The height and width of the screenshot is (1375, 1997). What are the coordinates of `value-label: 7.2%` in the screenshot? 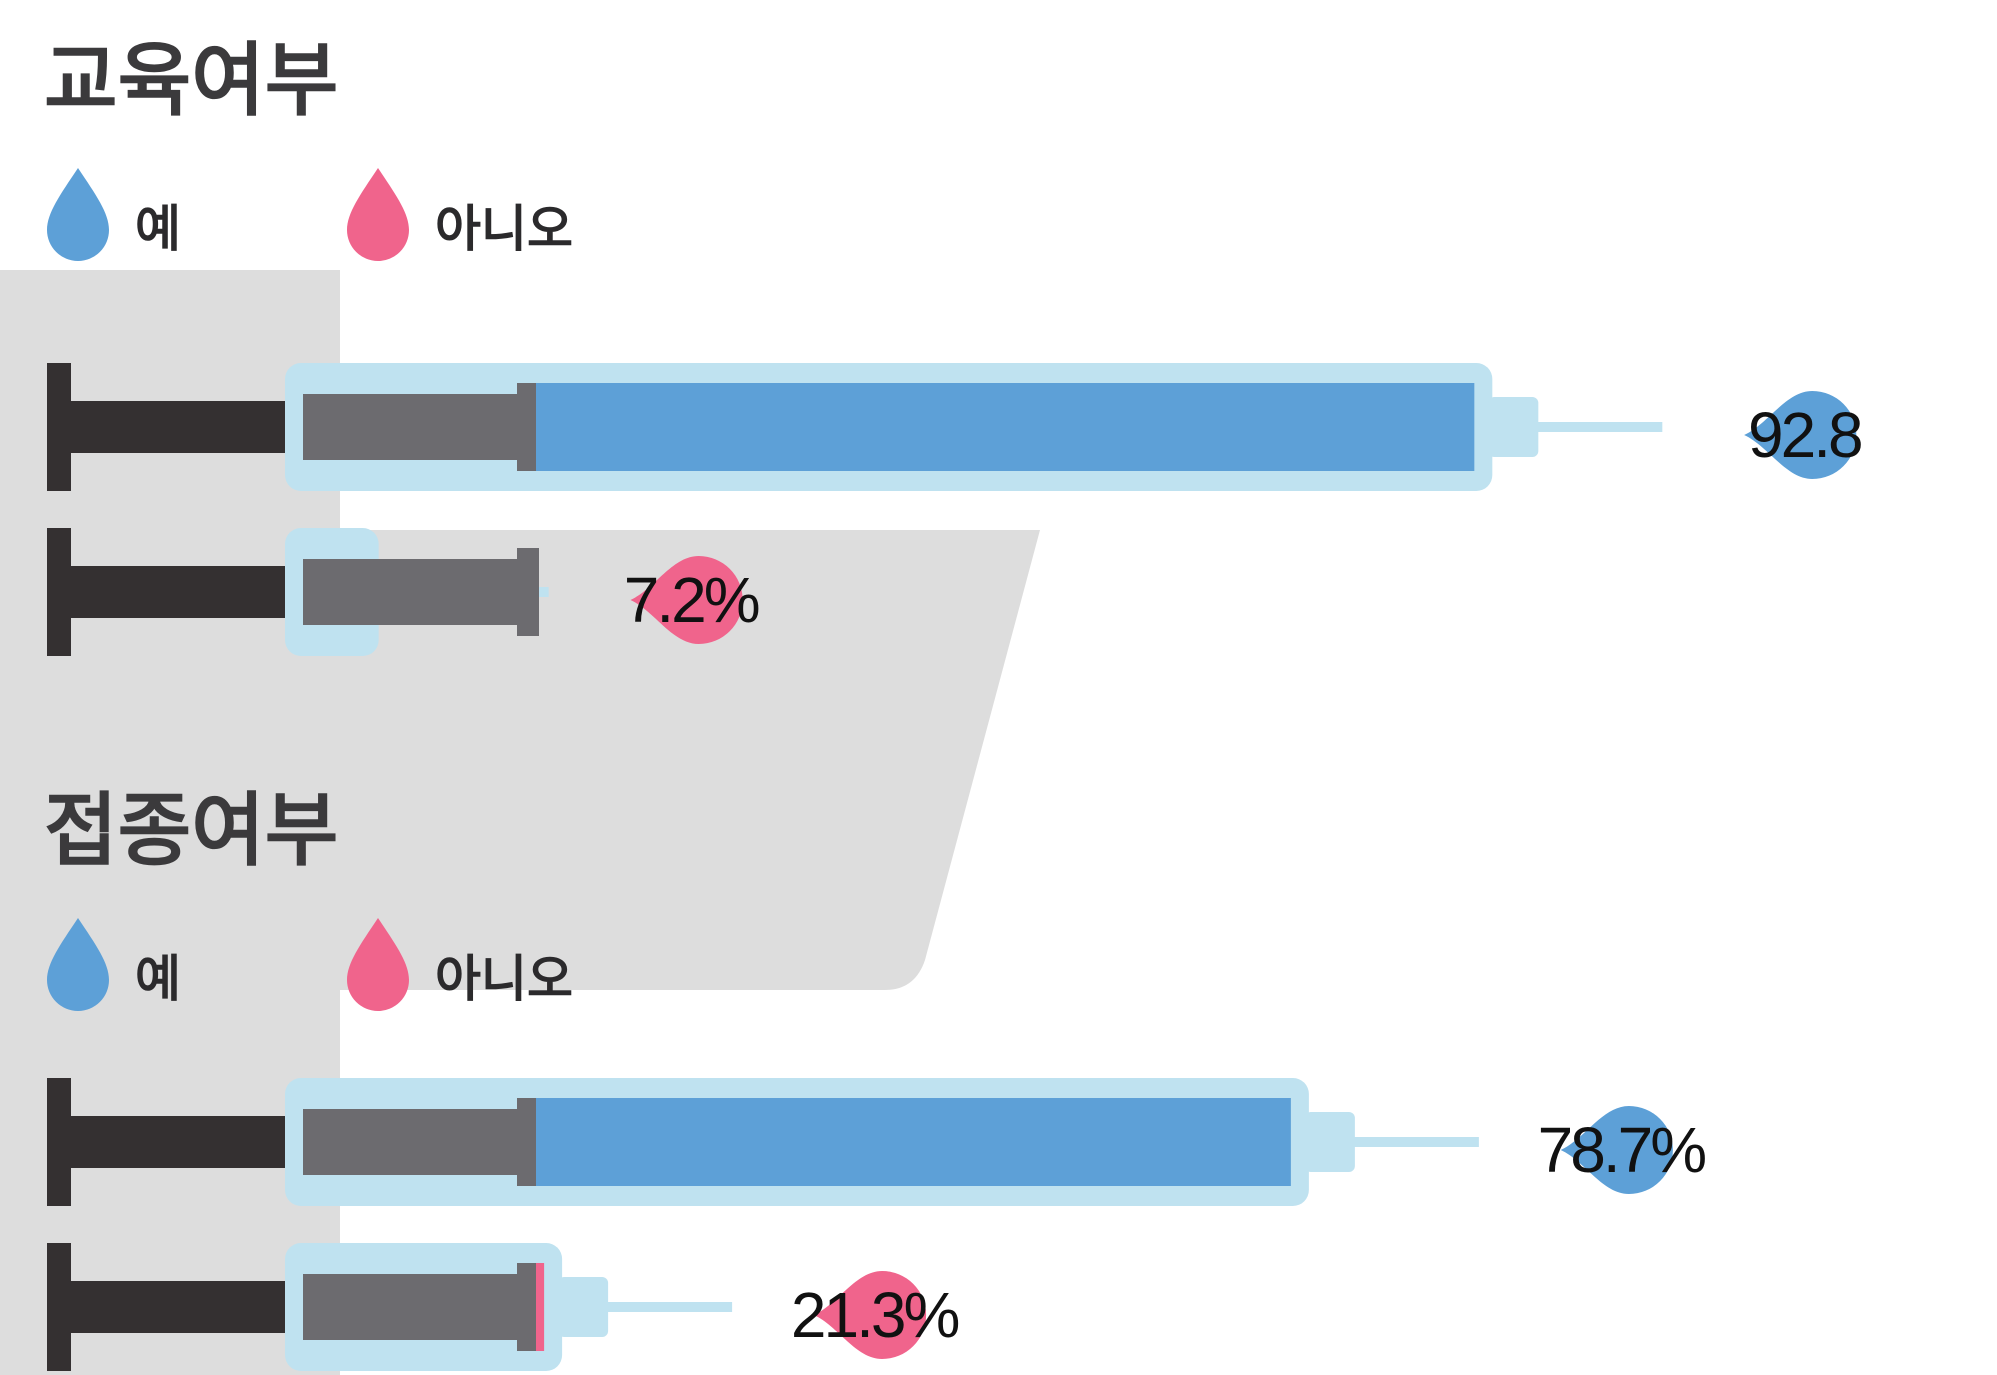 It's located at (691, 600).